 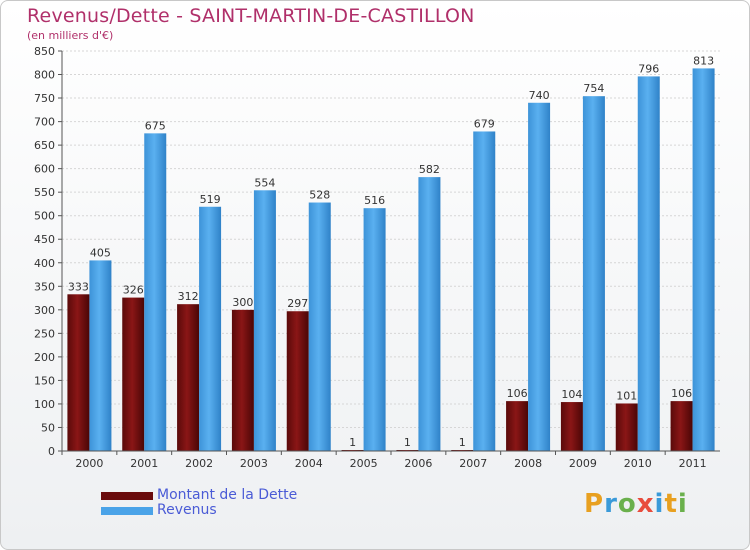 What do you see at coordinates (44, 145) in the screenshot?
I see `y-tick-label: 650` at bounding box center [44, 145].